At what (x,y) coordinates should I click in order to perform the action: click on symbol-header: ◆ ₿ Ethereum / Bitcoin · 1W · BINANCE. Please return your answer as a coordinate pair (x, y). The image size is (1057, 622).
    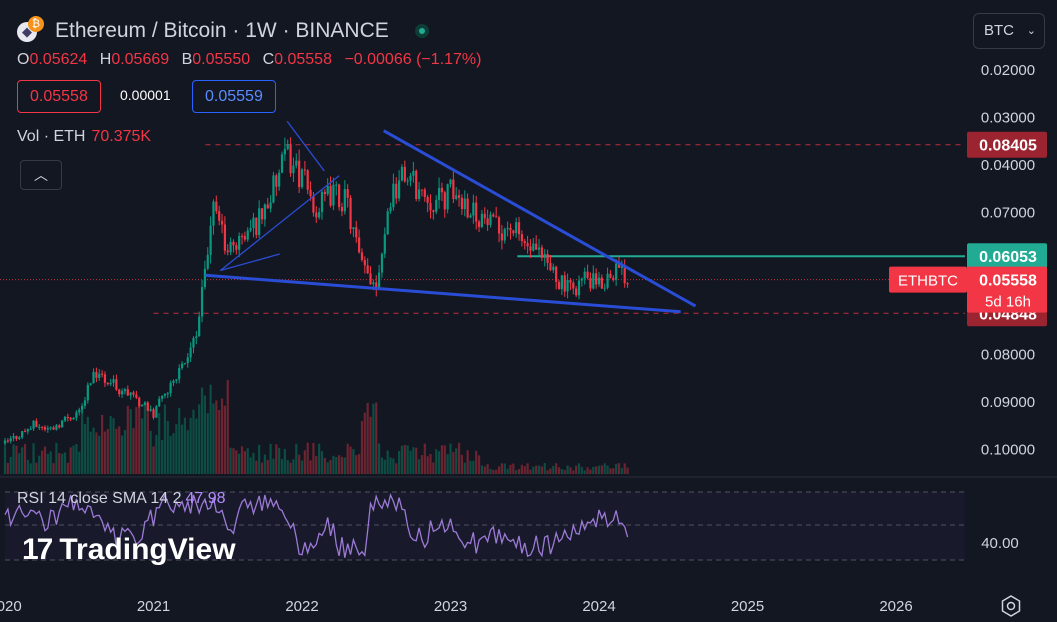
    Looking at the image, I should click on (223, 31).